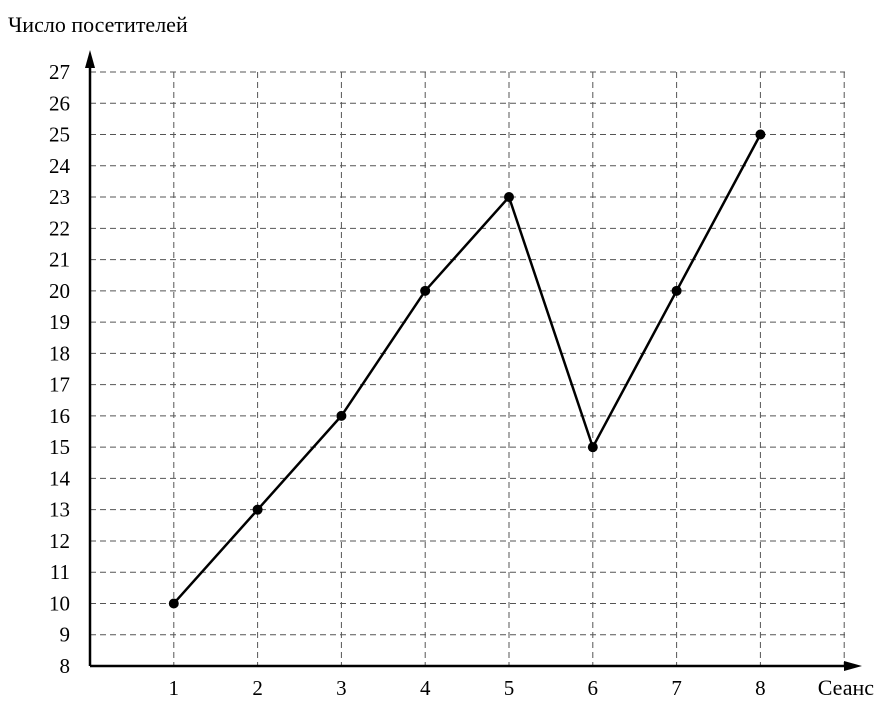 The height and width of the screenshot is (702, 877). Describe the element at coordinates (59, 197) in the screenshot. I see `y-tick-label: 23` at that location.